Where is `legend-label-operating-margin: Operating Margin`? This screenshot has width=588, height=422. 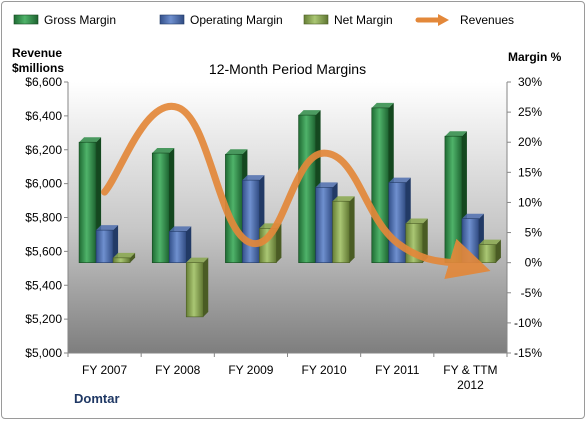 legend-label-operating-margin: Operating Margin is located at coordinates (236, 20).